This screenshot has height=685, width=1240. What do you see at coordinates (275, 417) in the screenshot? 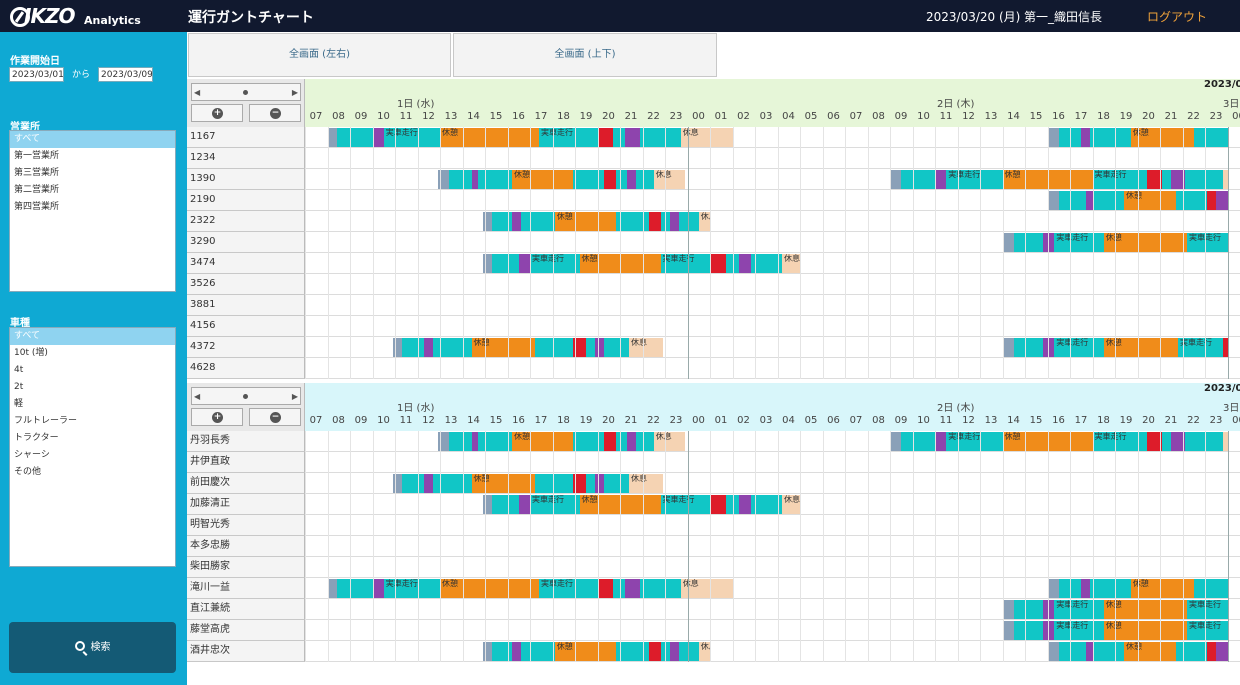
I see `zoom-out-button: −` at bounding box center [275, 417].